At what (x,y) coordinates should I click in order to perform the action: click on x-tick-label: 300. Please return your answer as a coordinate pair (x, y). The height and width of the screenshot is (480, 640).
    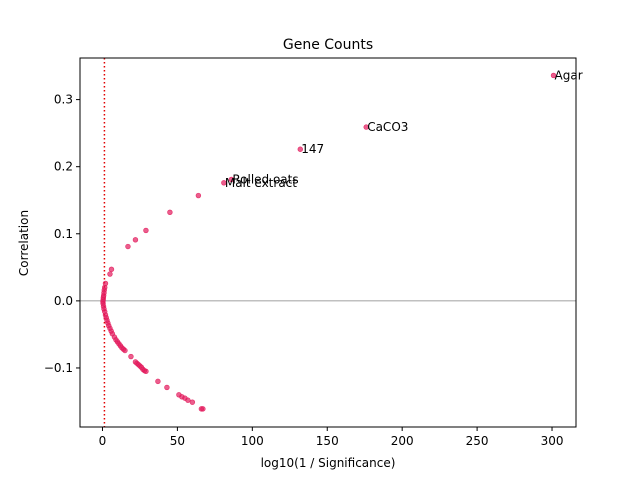
    Looking at the image, I should click on (552, 441).